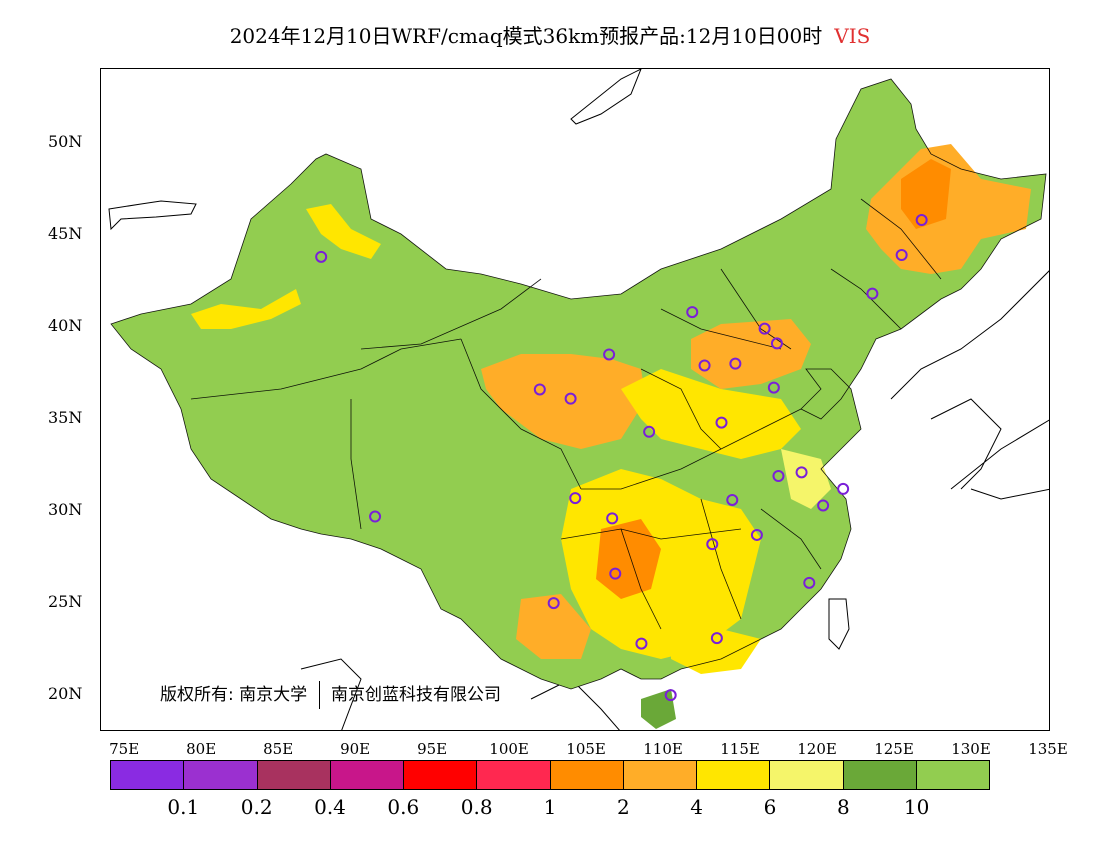 The image size is (1100, 850). I want to click on low-vis-central-yellow, so click(711, 414).